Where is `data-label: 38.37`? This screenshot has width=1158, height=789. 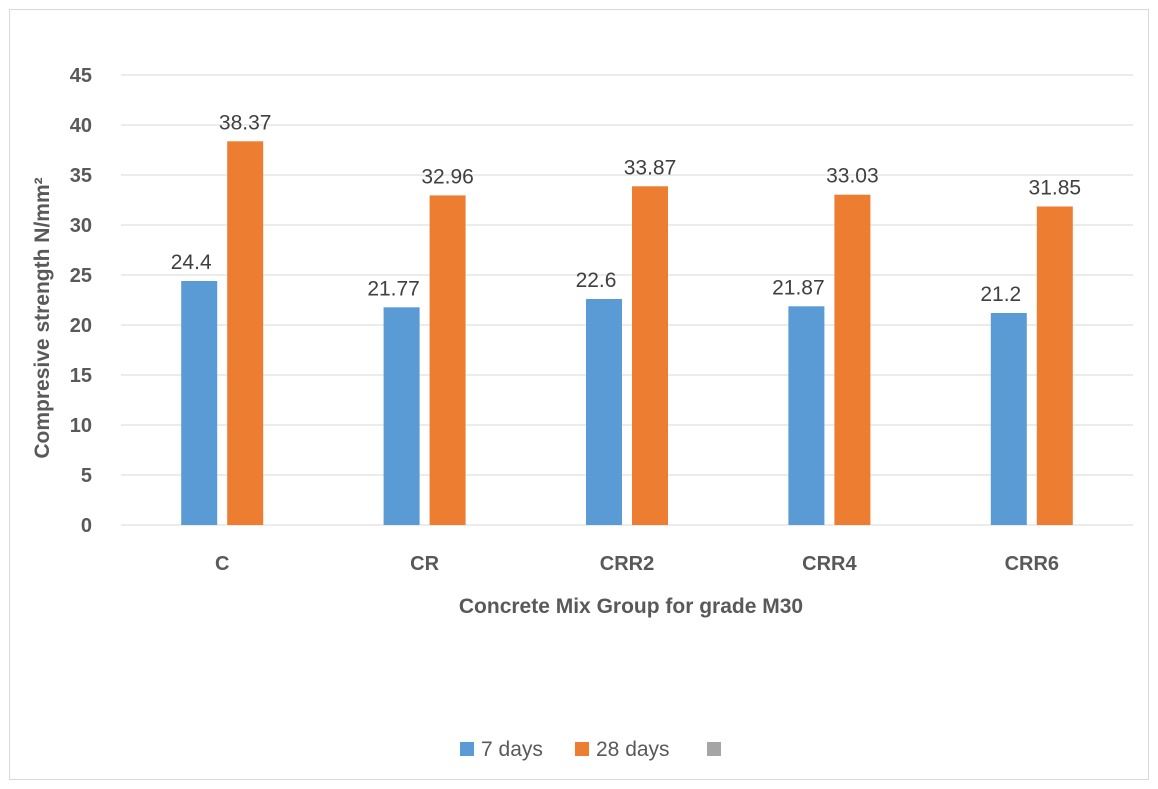 data-label: 38.37 is located at coordinates (245, 122).